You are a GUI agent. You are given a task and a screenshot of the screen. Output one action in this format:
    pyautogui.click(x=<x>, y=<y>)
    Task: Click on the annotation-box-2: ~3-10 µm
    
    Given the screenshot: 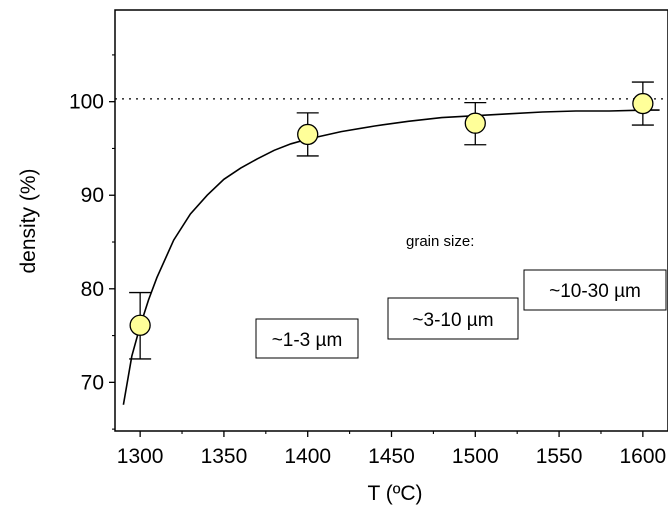 What is the action you would take?
    pyautogui.click(x=453, y=318)
    